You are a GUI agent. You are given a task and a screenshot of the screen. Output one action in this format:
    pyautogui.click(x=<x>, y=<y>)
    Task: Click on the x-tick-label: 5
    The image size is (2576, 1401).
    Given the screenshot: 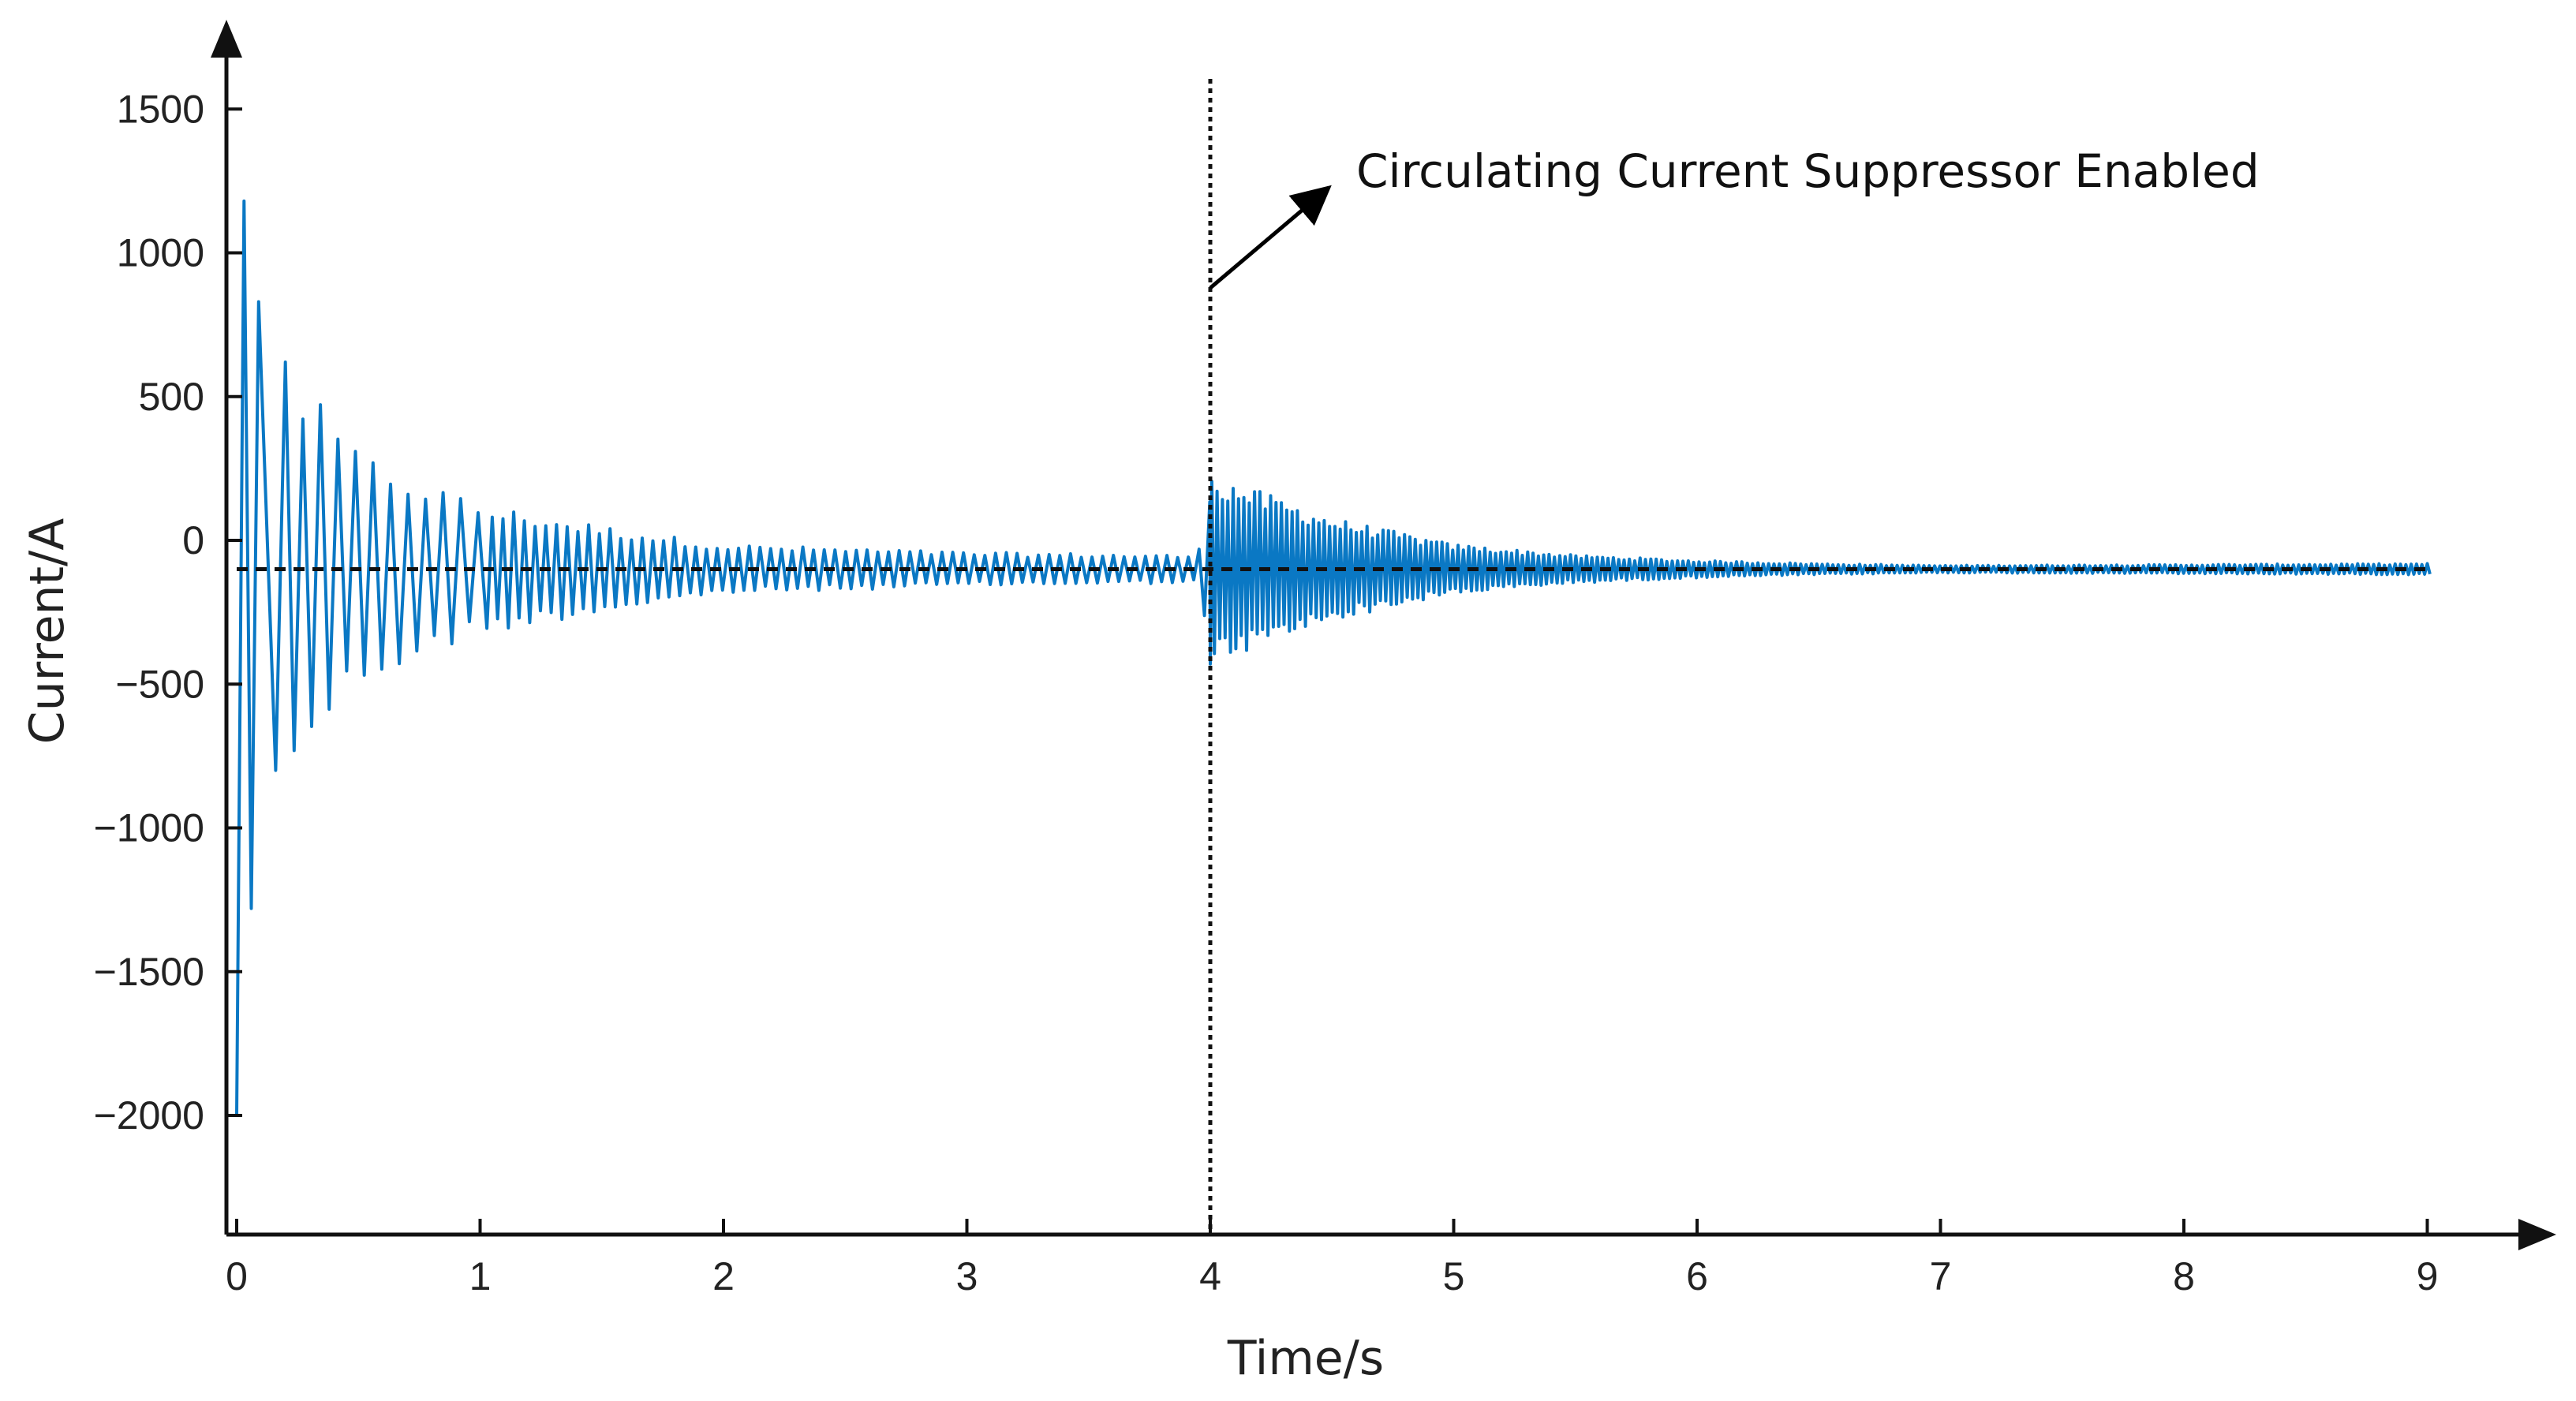 What is the action you would take?
    pyautogui.click(x=1454, y=1276)
    